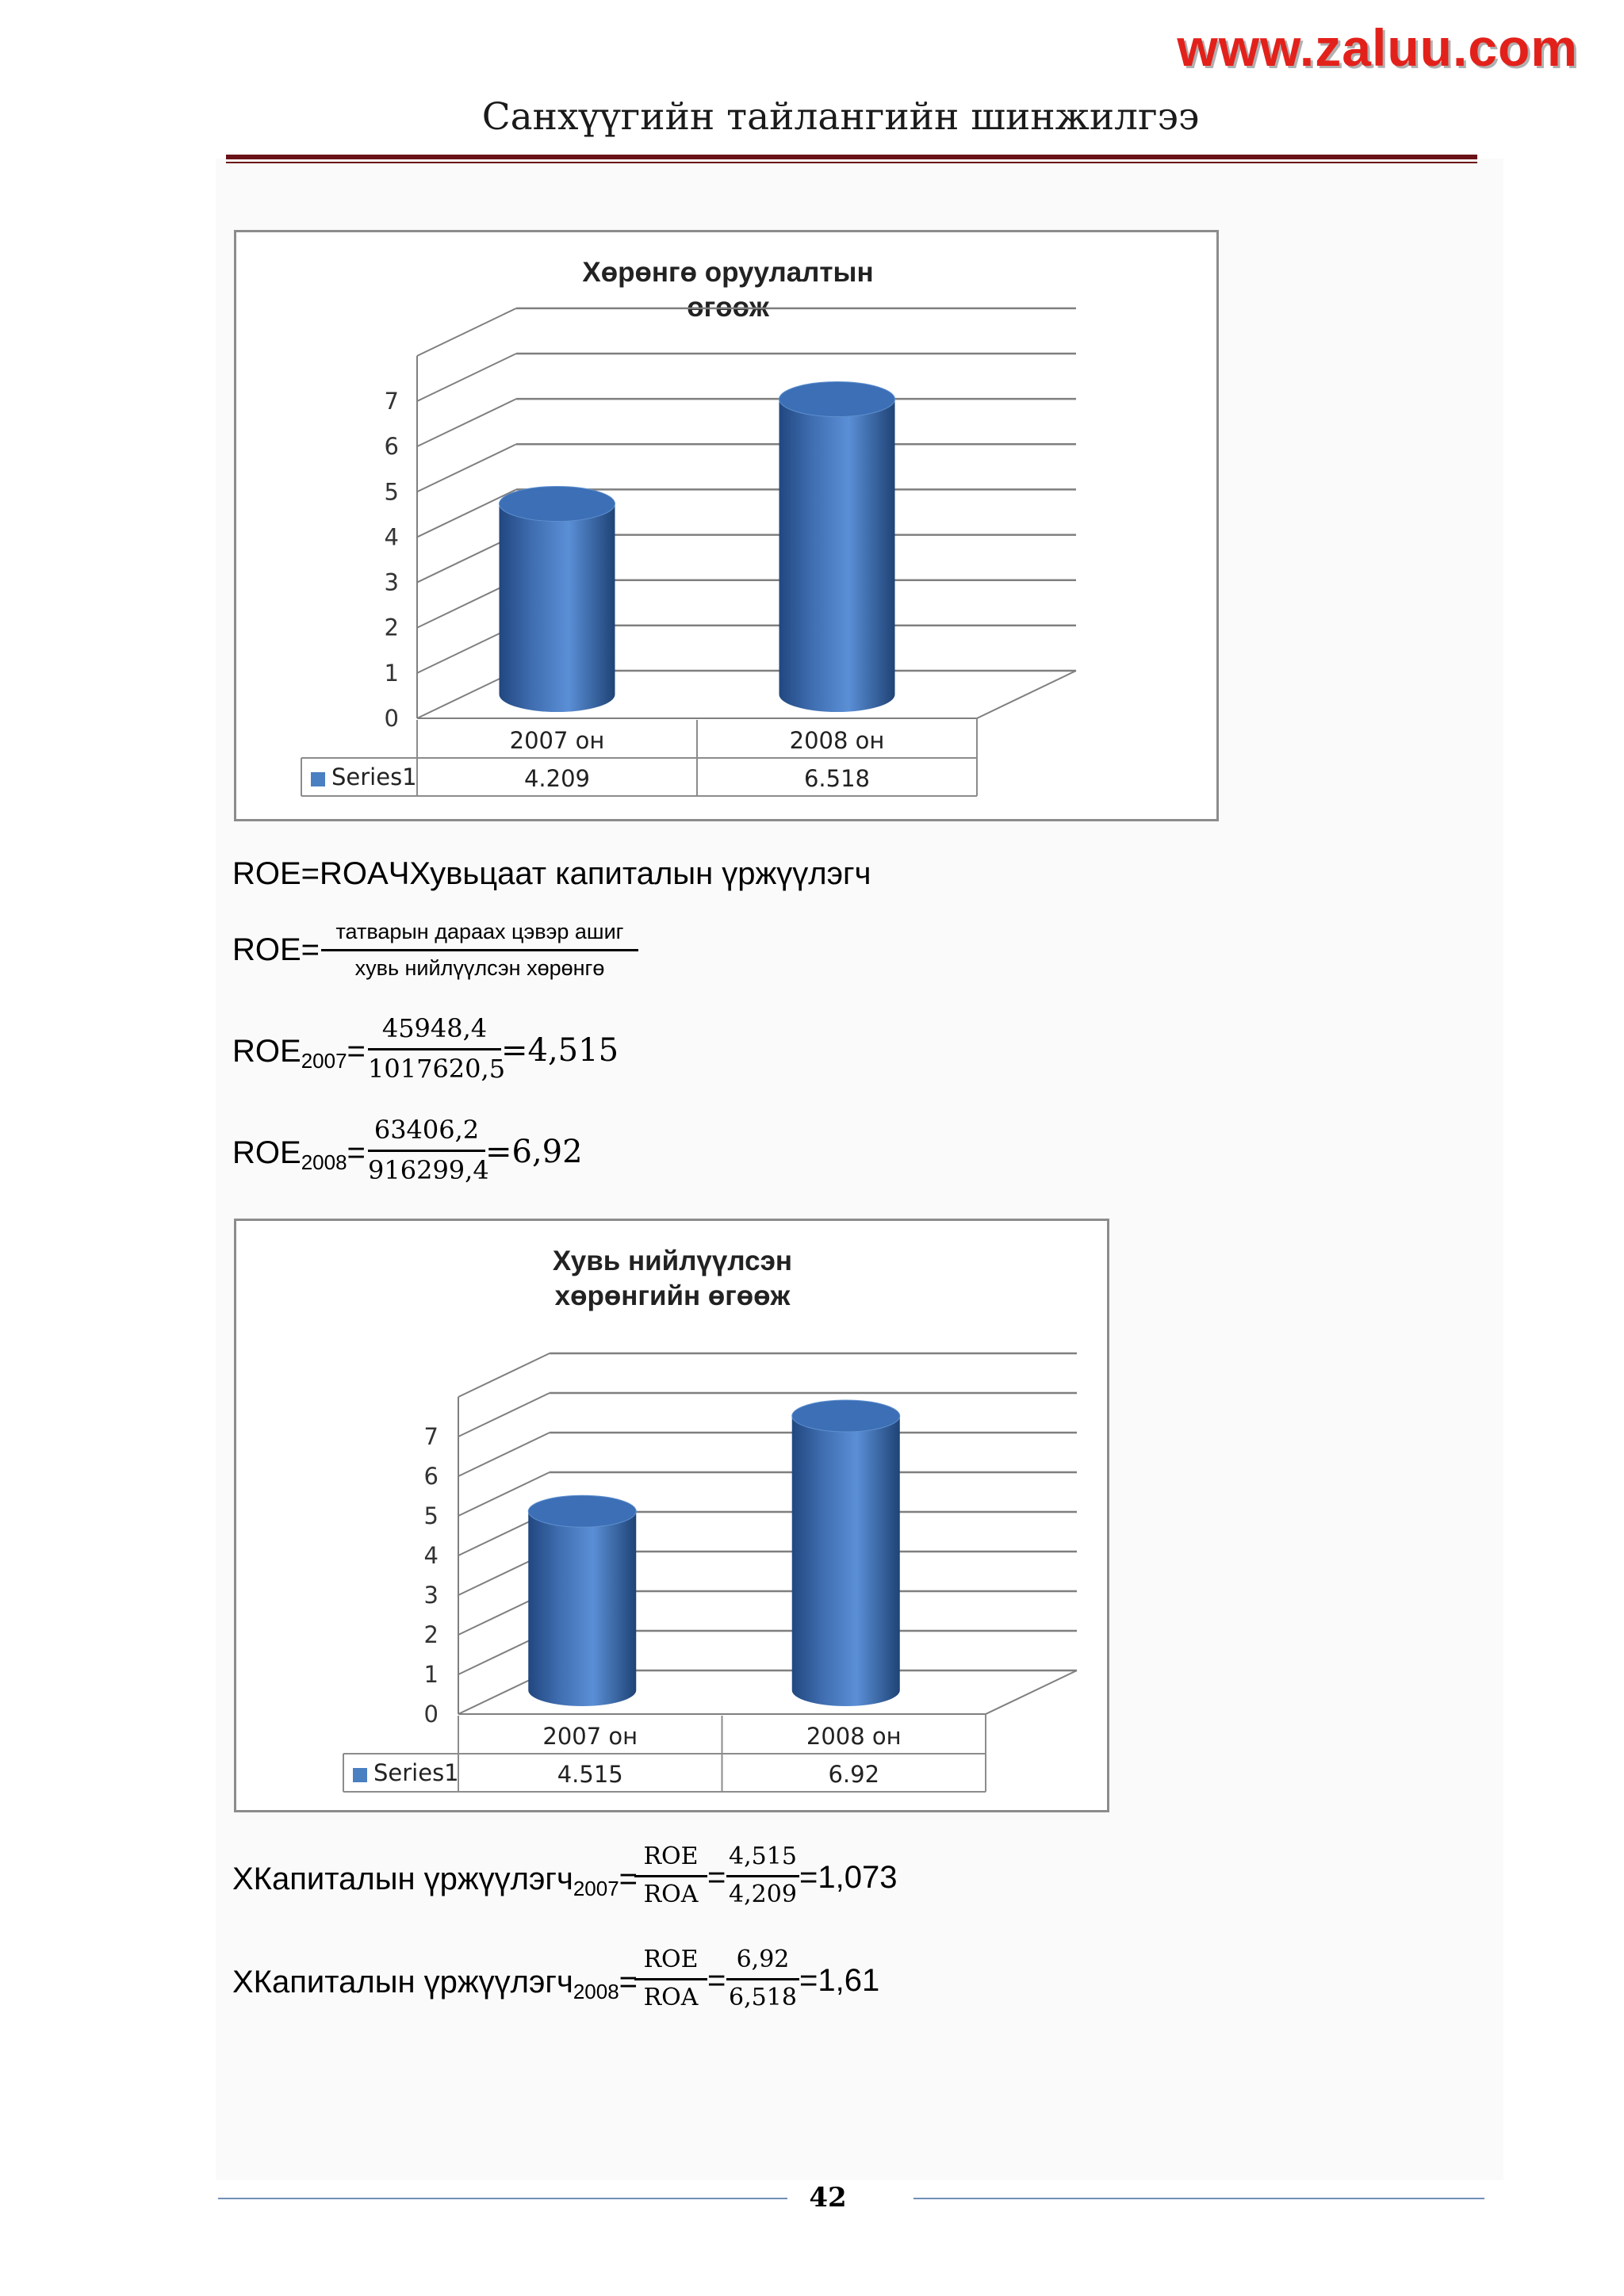  What do you see at coordinates (848, 1877) in the screenshot?
I see `multiplier2007-result: =1,073` at bounding box center [848, 1877].